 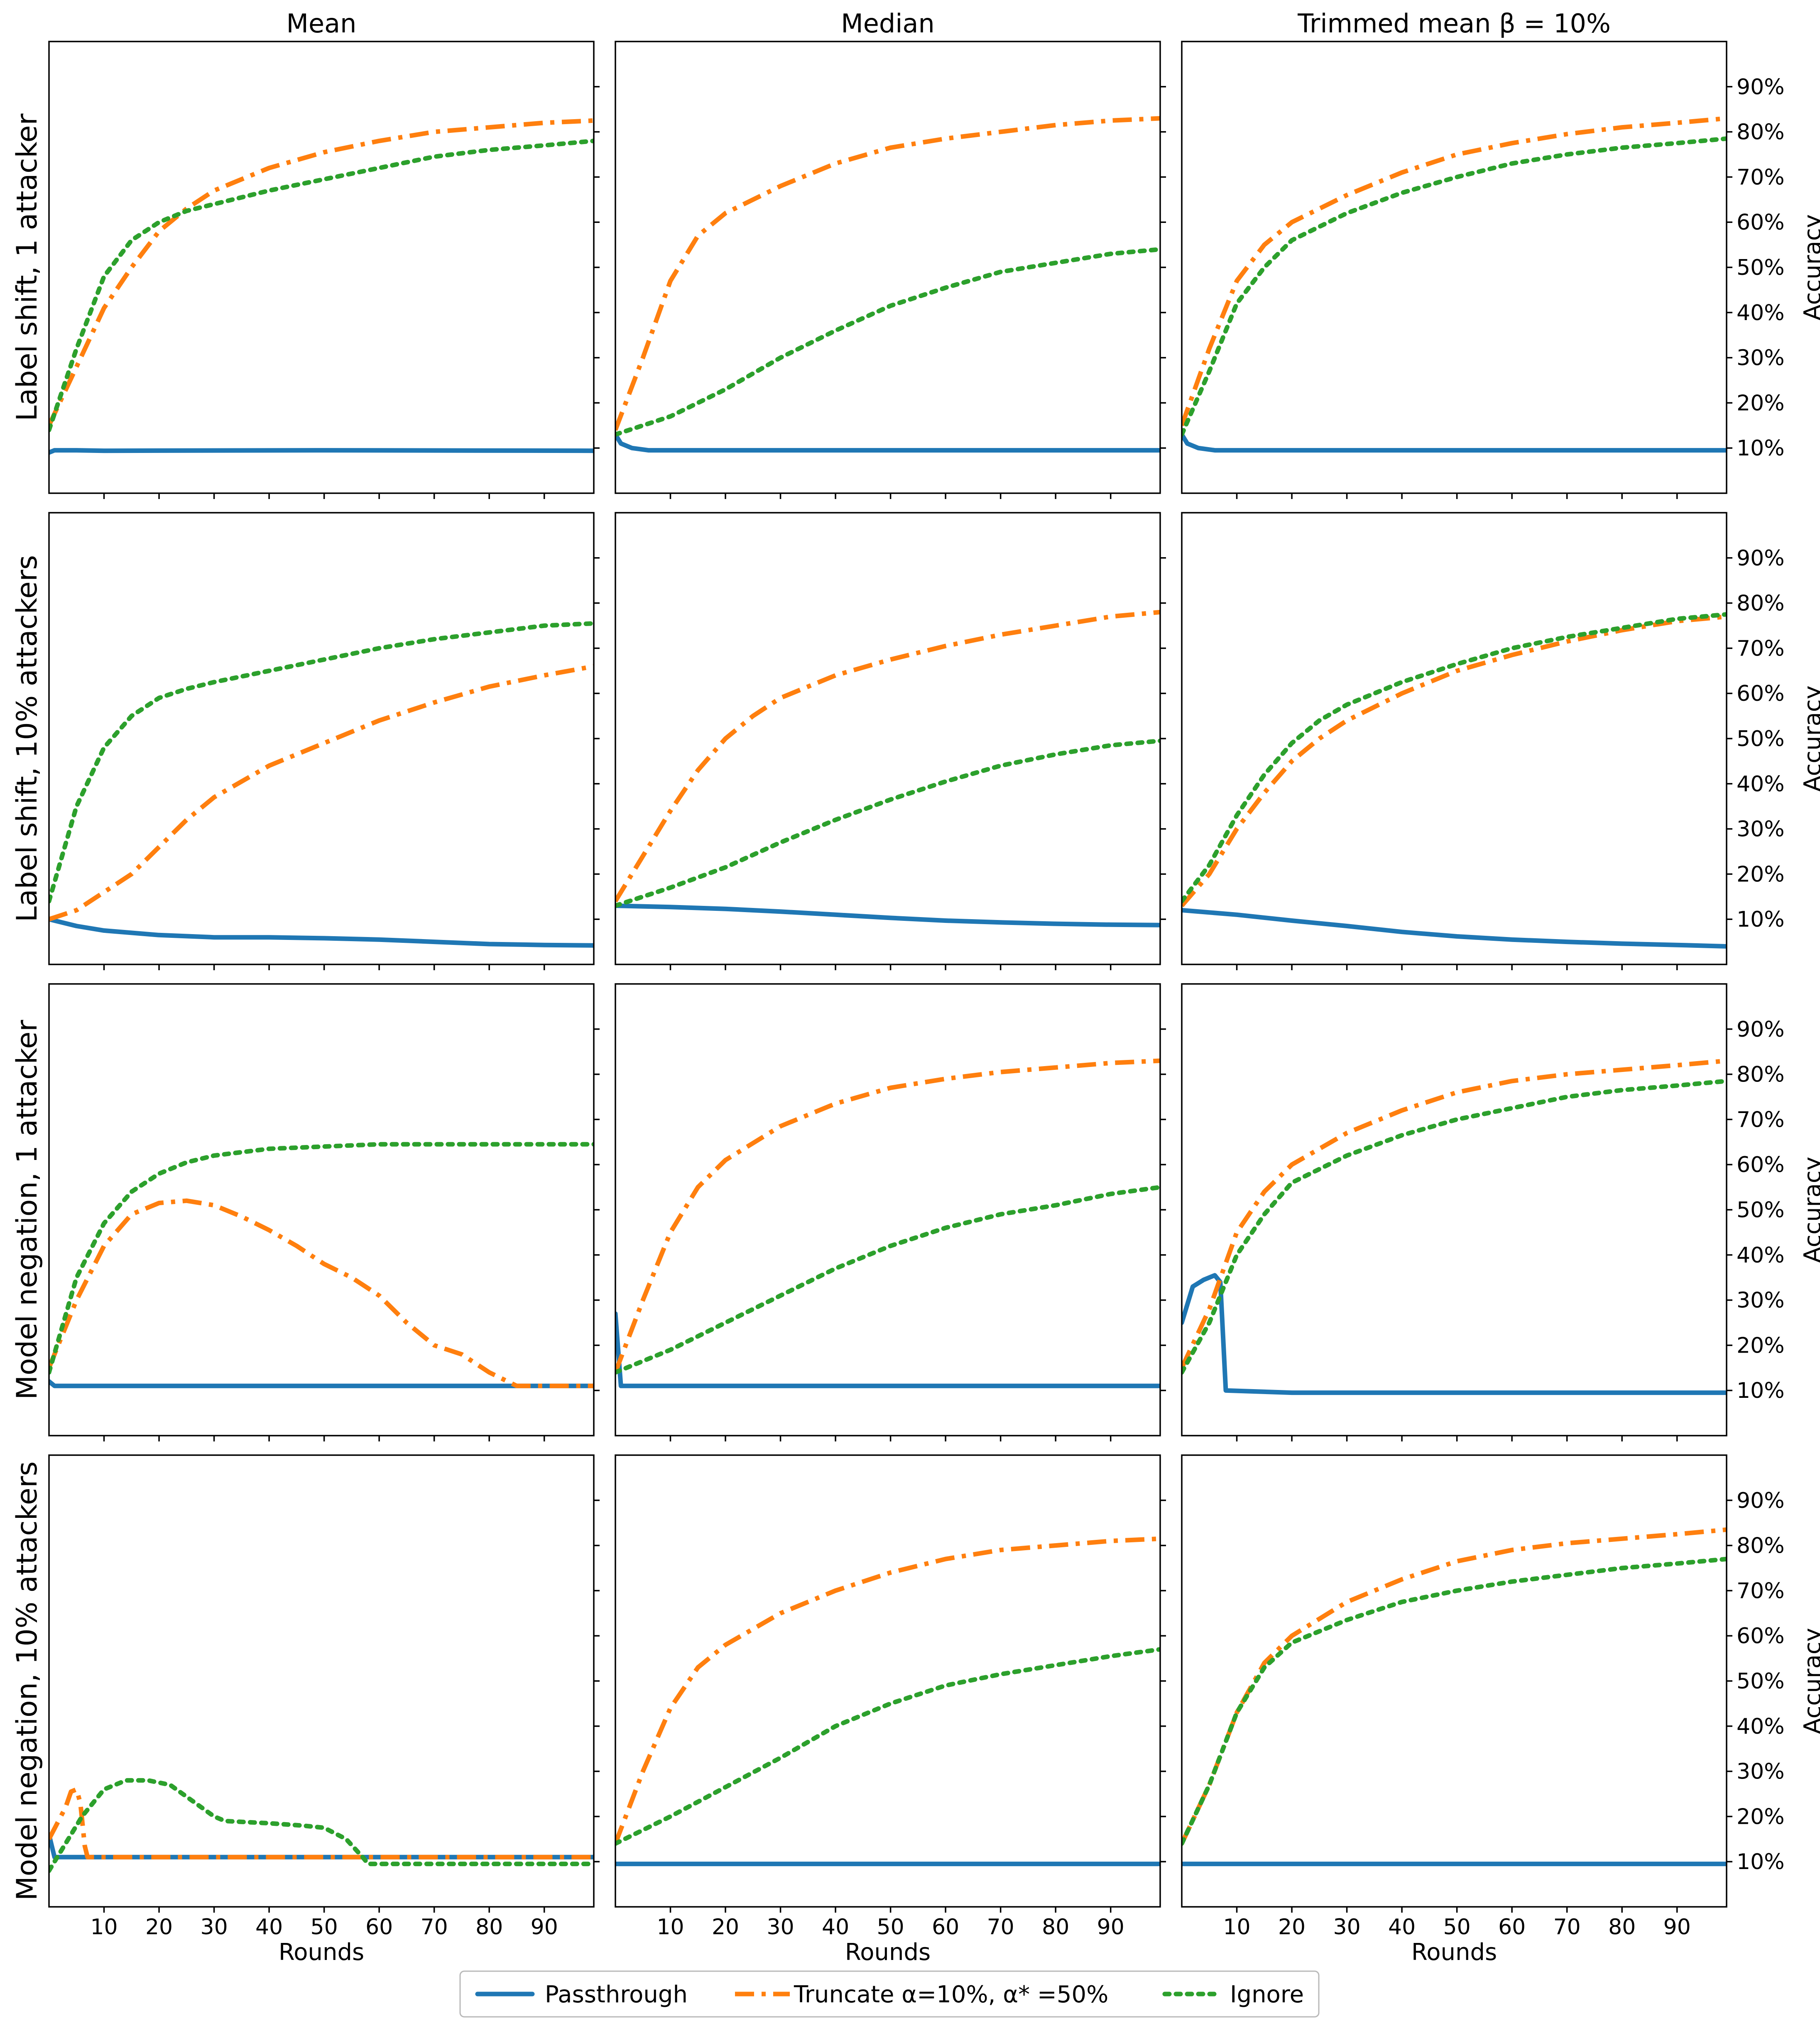 I want to click on series-ignore-r1-c0, so click(x=321, y=762).